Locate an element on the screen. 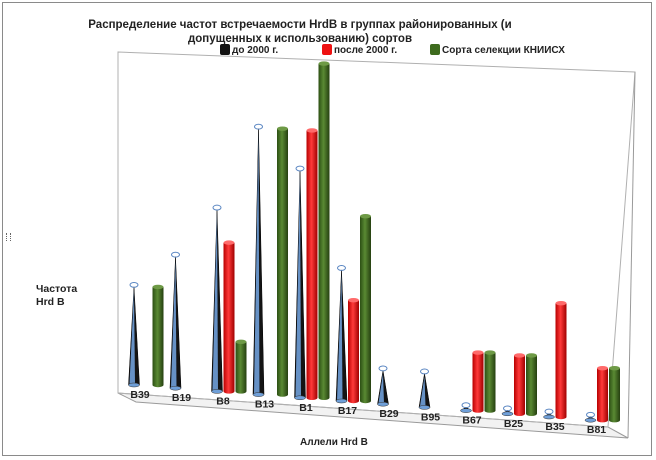  legend-item-kniish: Сорта селекции КНИИСХ is located at coordinates (497, 50).